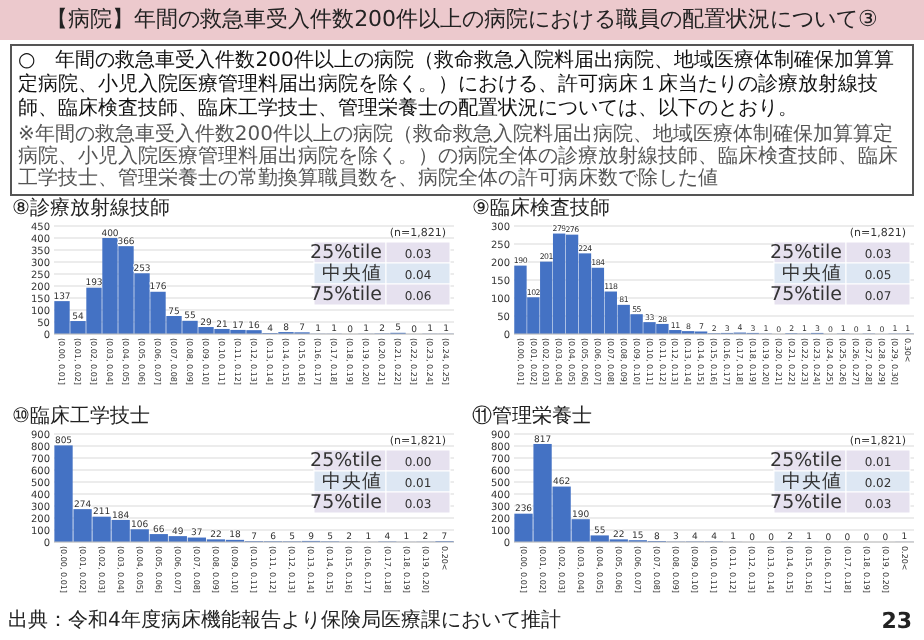  I want to click on text: 【病院】年間の救急車受入件数200件以上の病院における職員の配置状況について③, so click(462, 20).